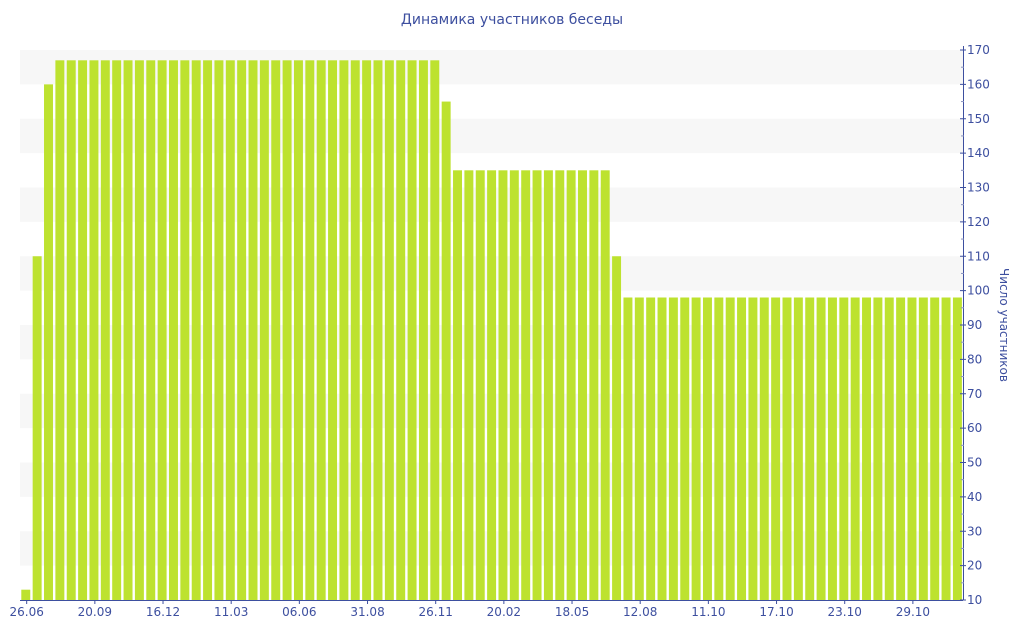 The image size is (1024, 640). I want to click on x-tick-label: 26.06, so click(27, 612).